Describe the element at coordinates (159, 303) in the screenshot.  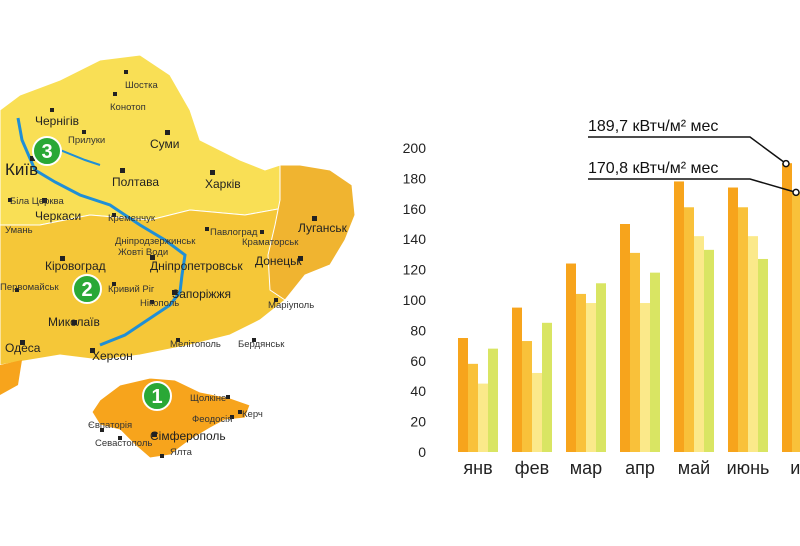
I see `city-nikopol: Нікополь` at that location.